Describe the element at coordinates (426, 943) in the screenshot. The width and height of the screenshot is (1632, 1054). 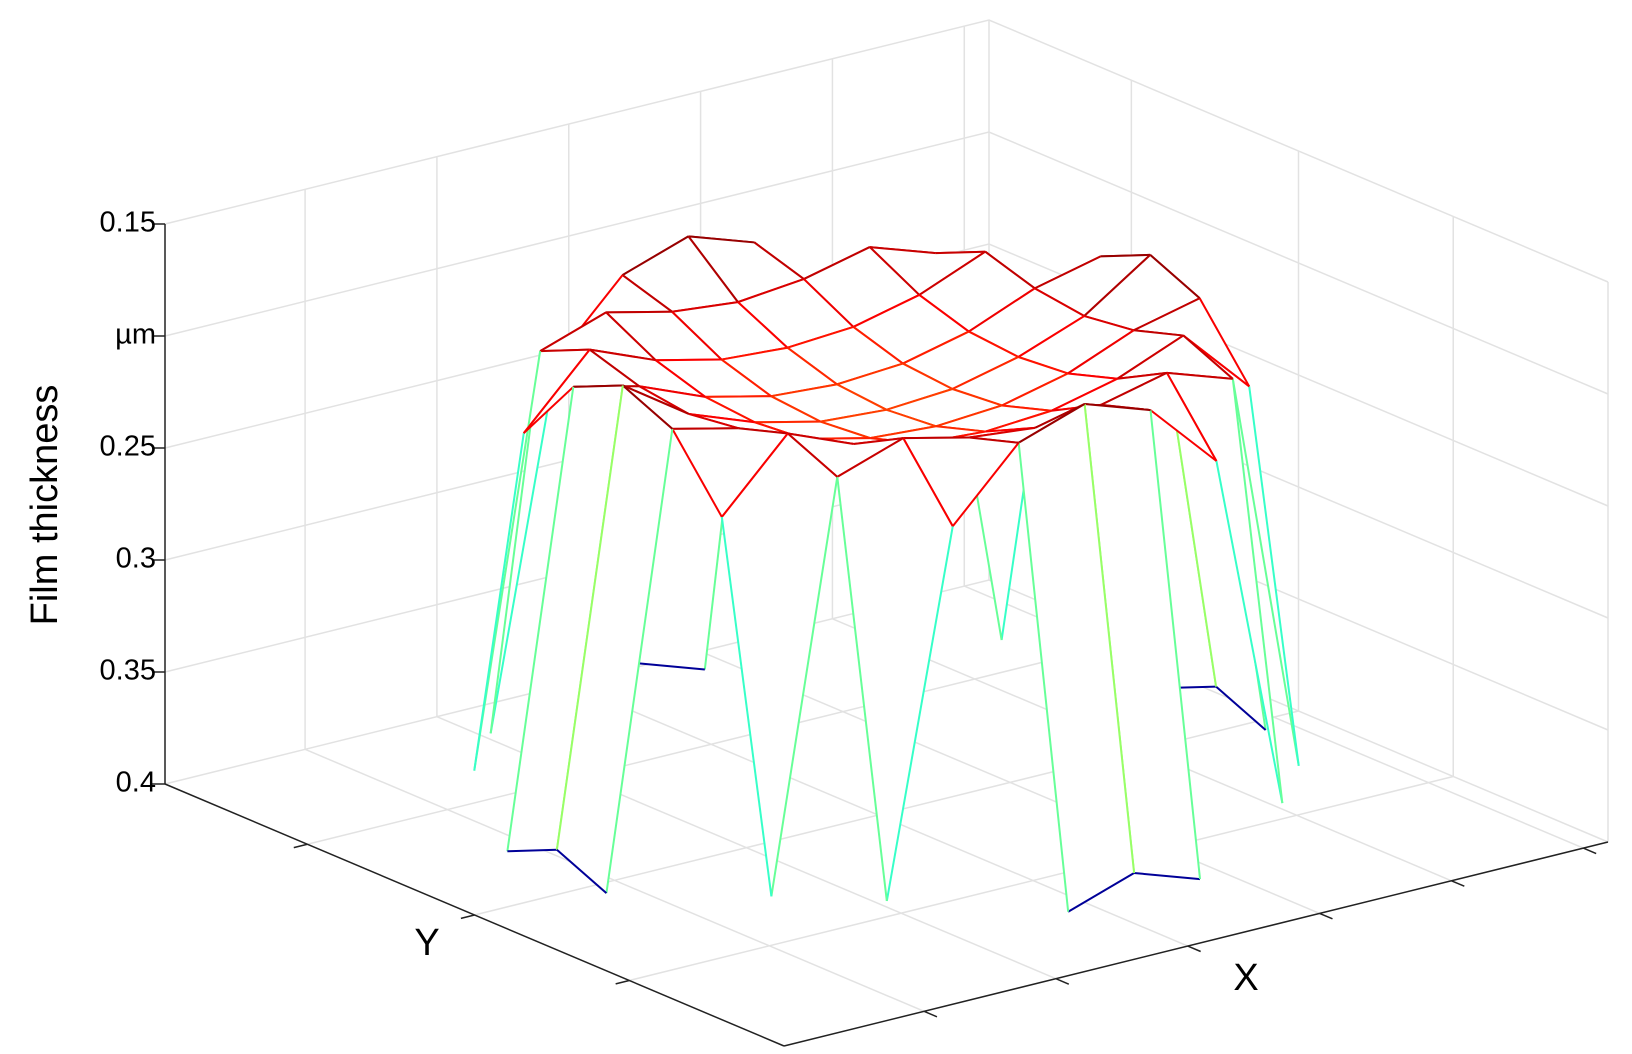
I see `y-axis-label: Y` at that location.